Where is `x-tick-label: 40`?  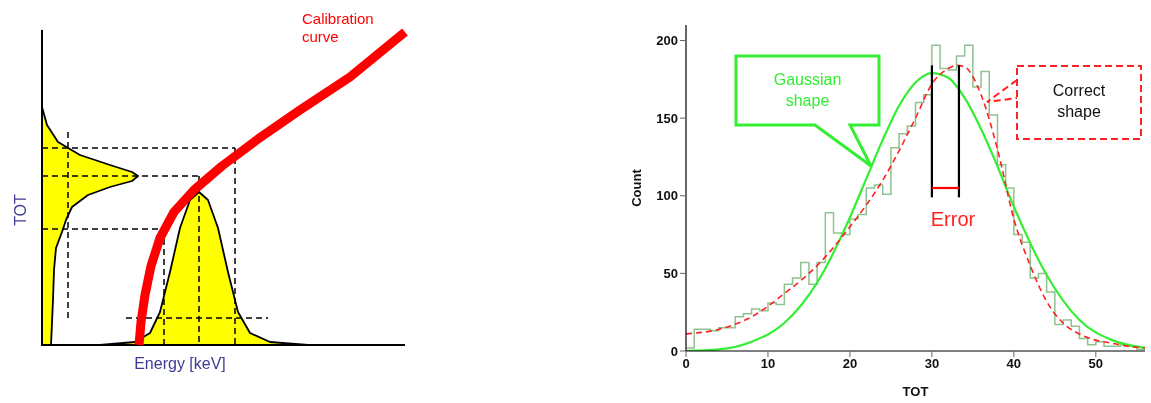 x-tick-label: 40 is located at coordinates (1014, 364).